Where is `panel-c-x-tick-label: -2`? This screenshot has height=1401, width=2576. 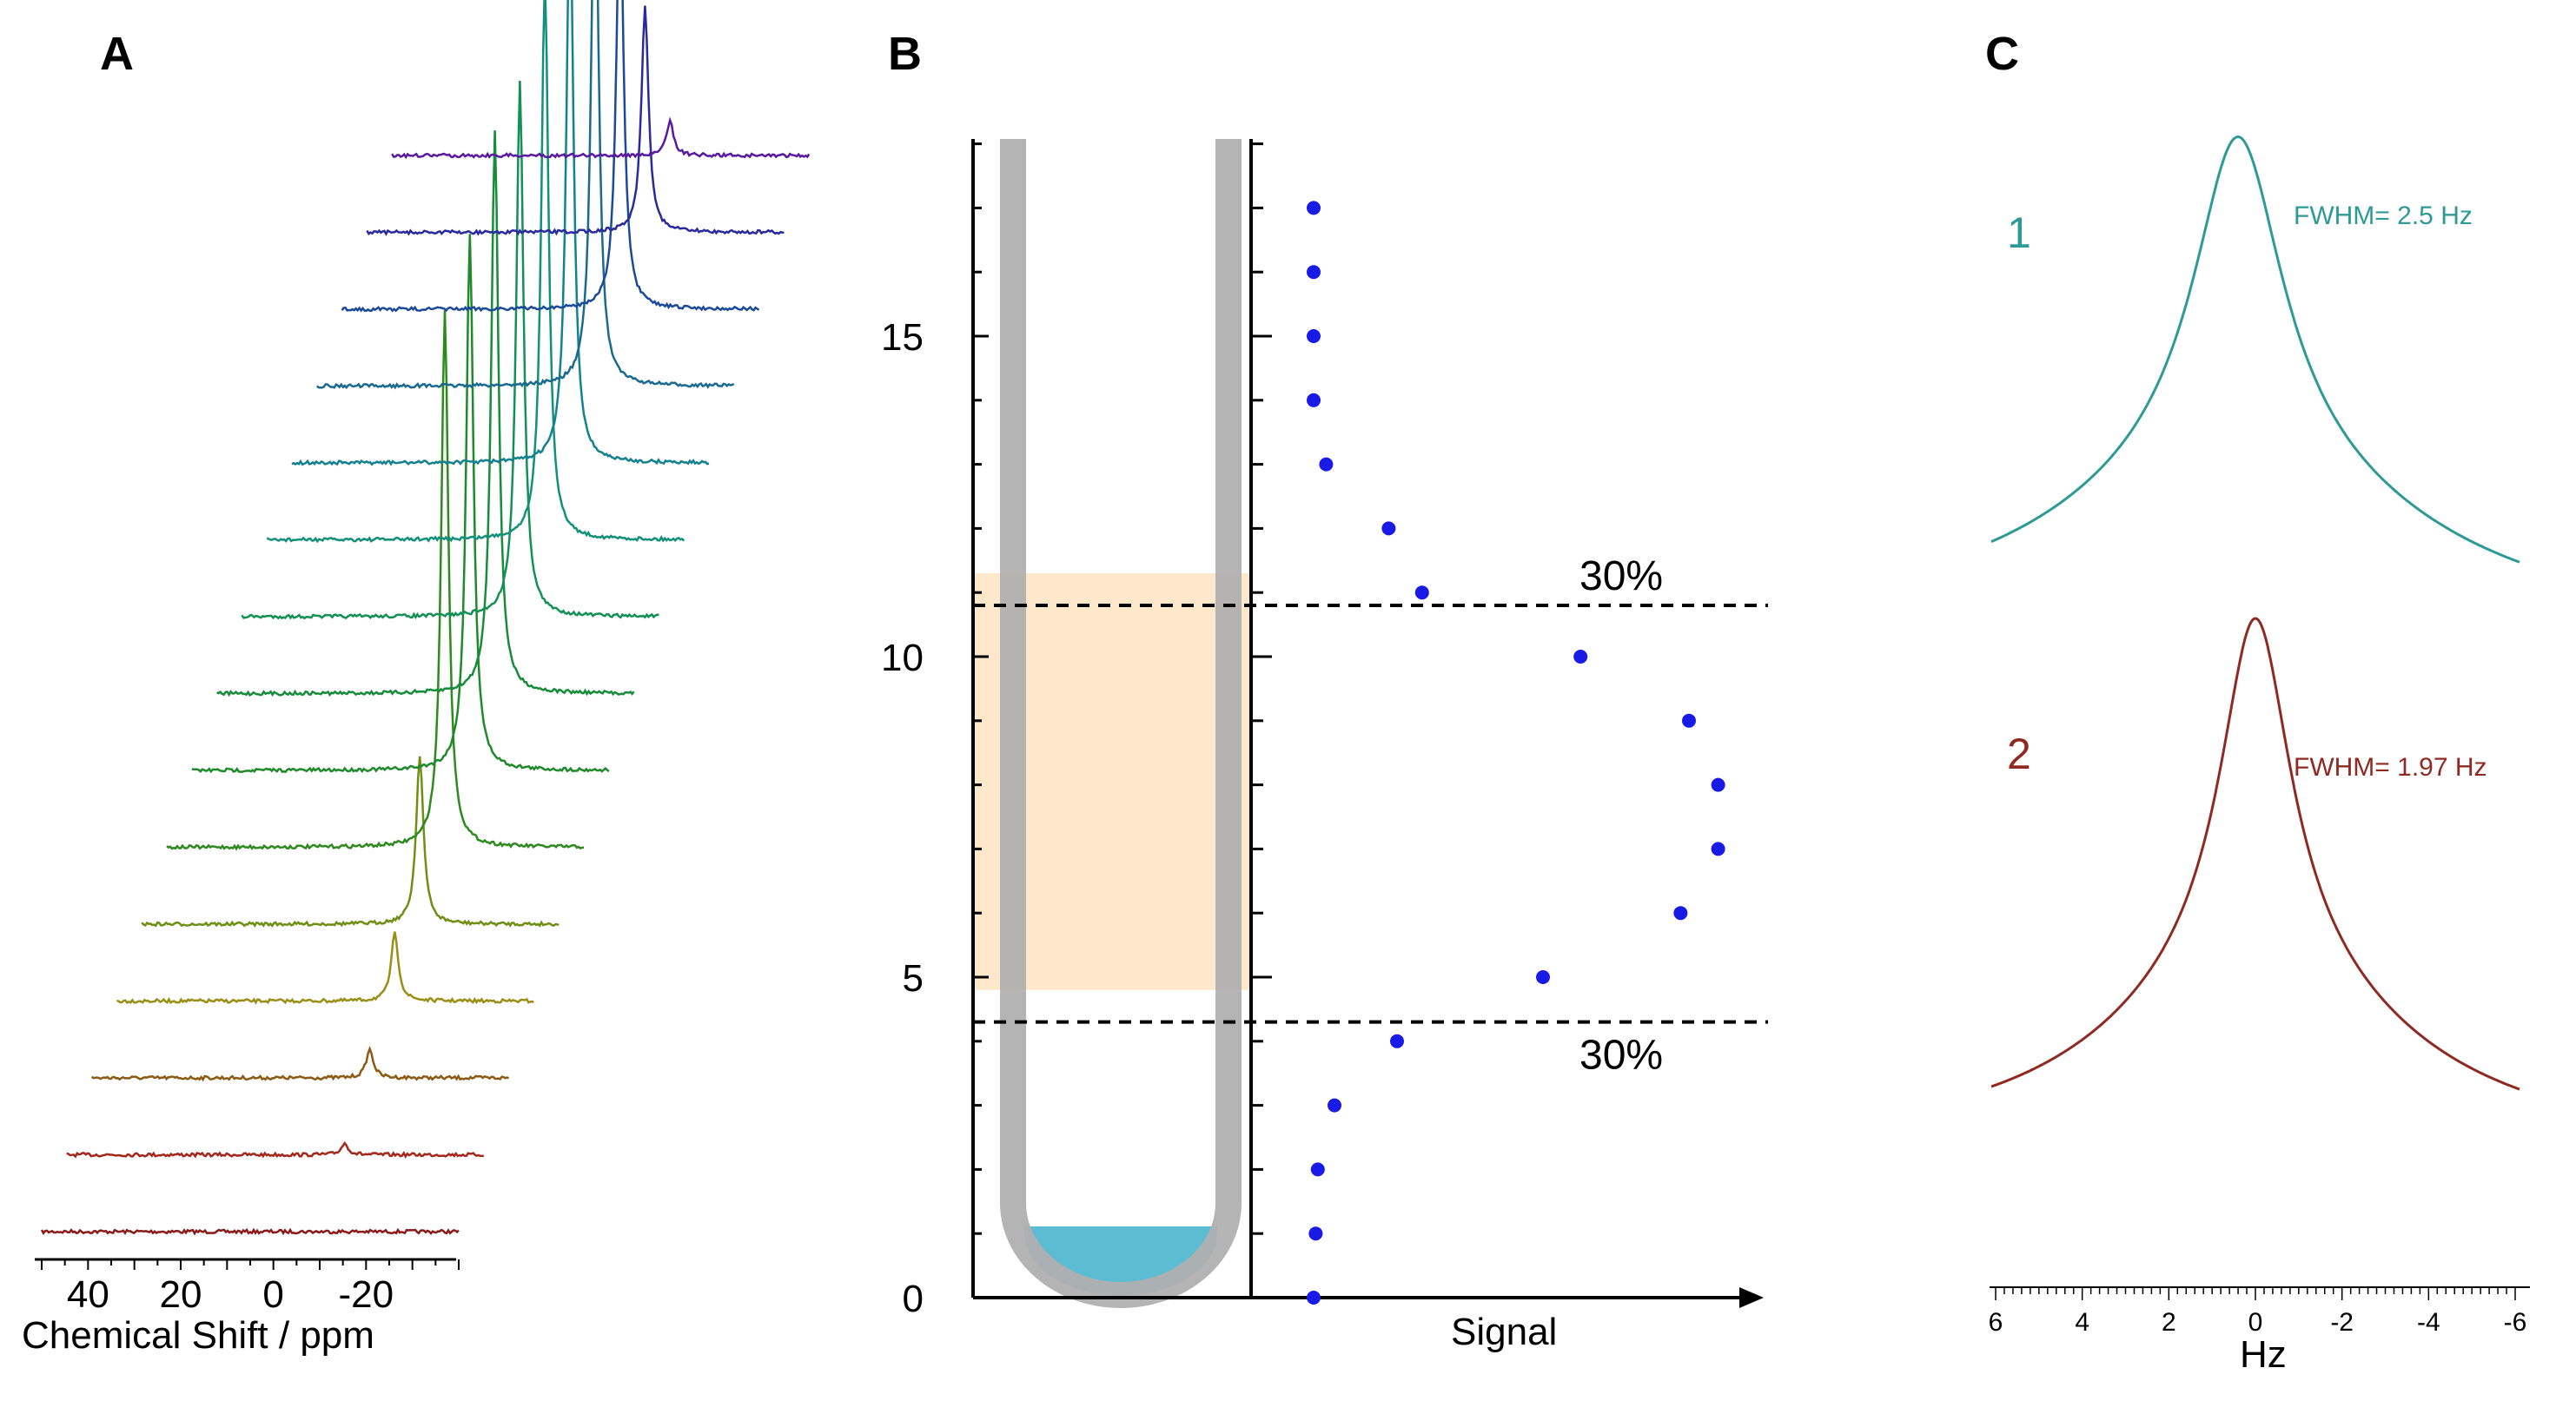
panel-c-x-tick-label: -2 is located at coordinates (2342, 1323).